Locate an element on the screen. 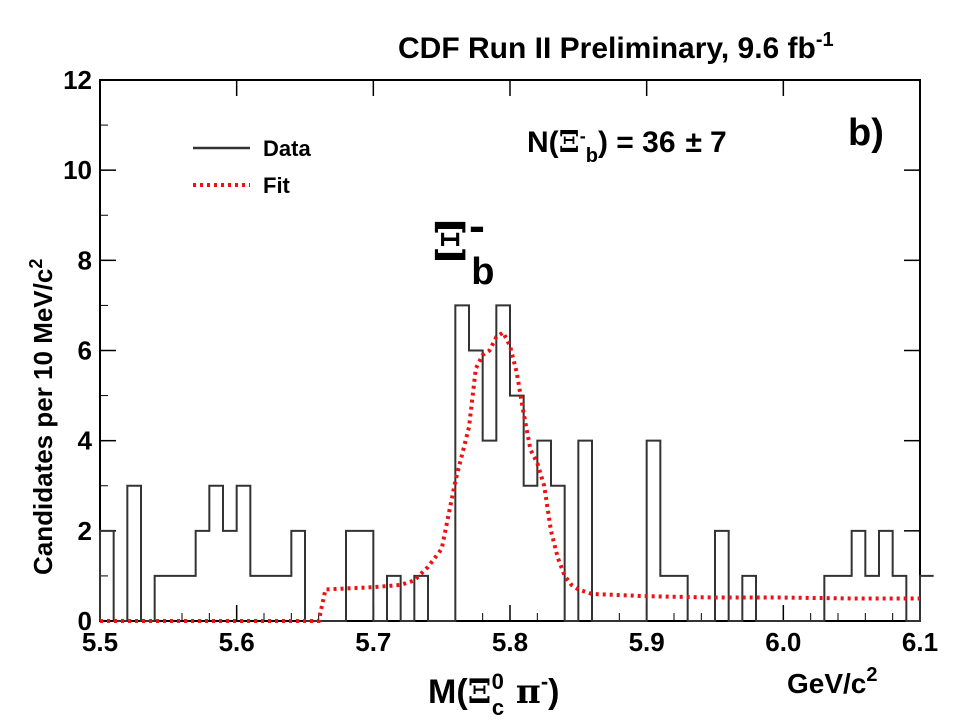 This screenshot has width=960, height=720. x-axis-label: M(Ξ0 c π-) is located at coordinates (493, 694).